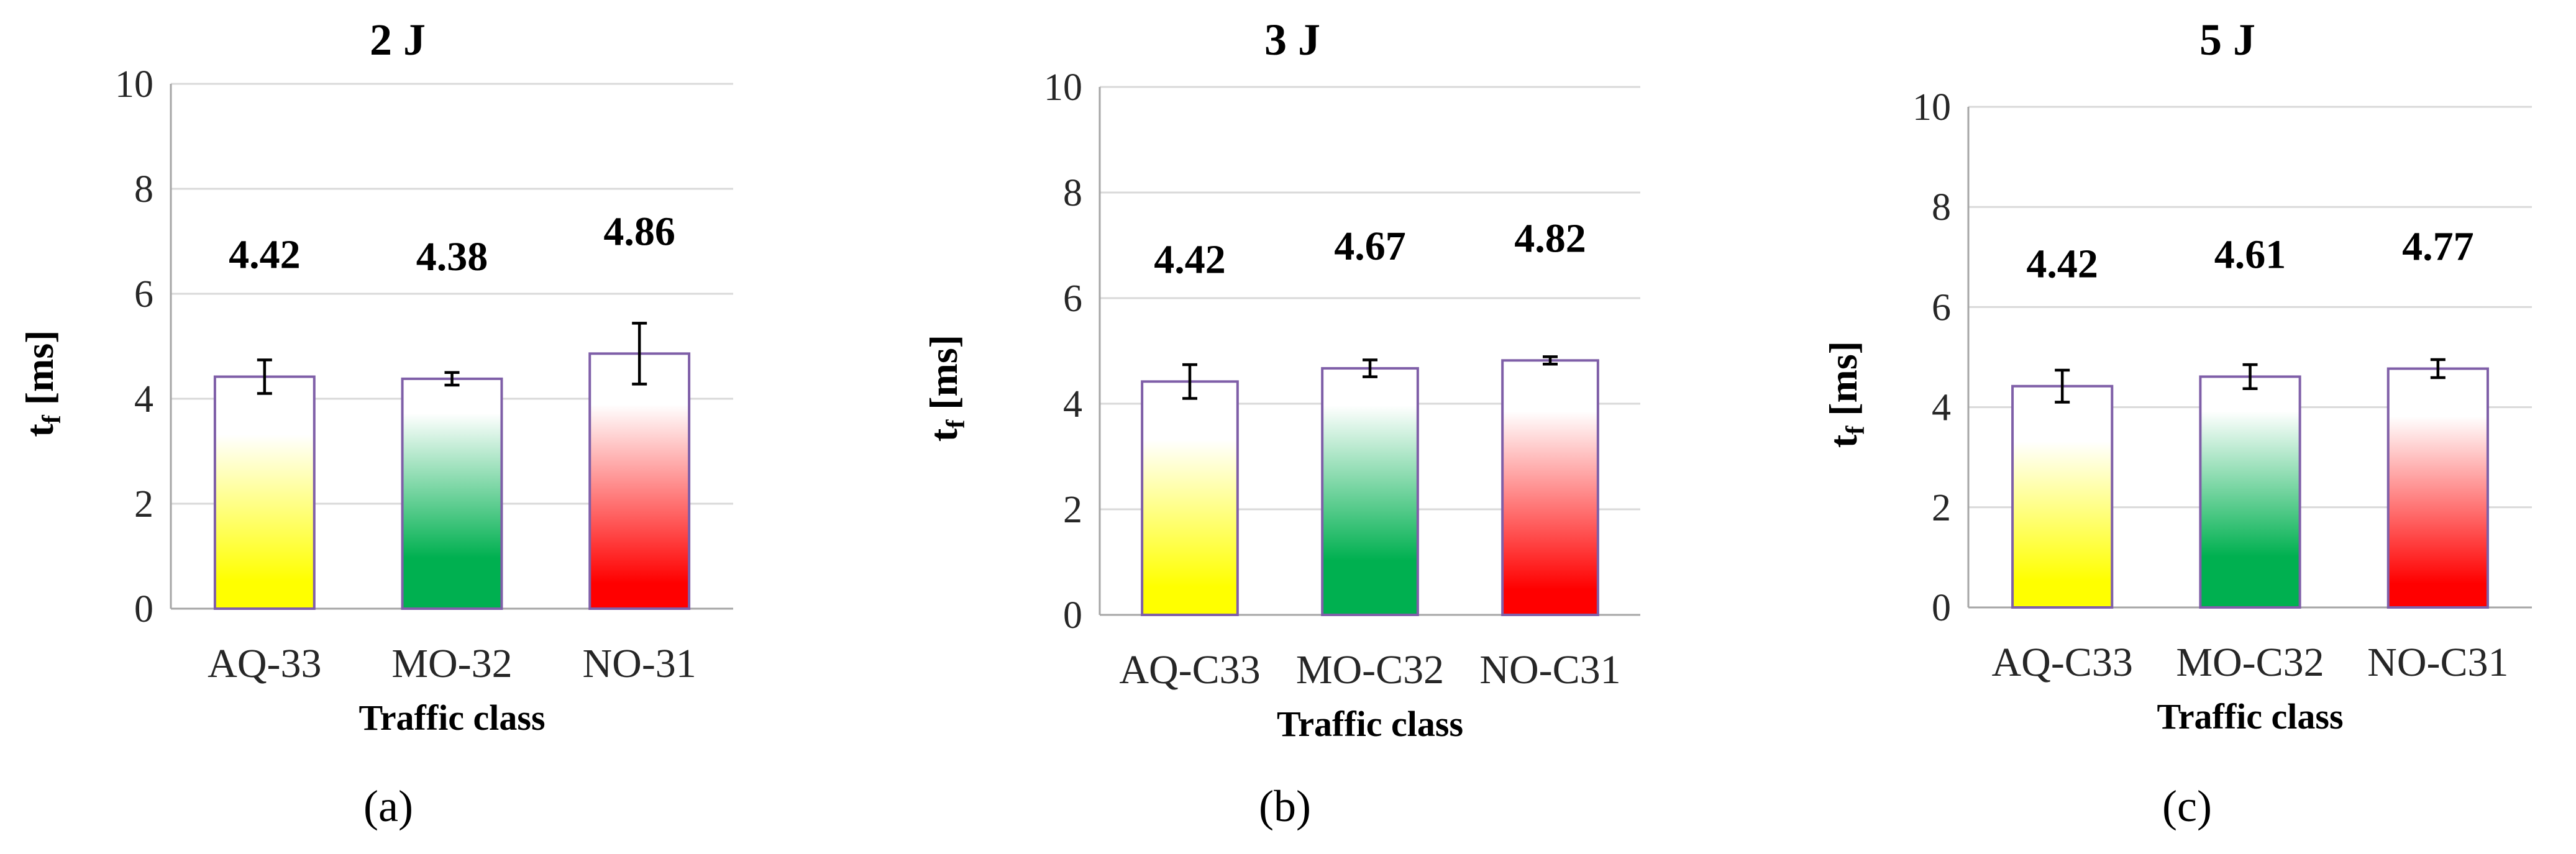 Image resolution: width=2576 pixels, height=854 pixels. What do you see at coordinates (640, 663) in the screenshot?
I see `x-tick-label: NO-31` at bounding box center [640, 663].